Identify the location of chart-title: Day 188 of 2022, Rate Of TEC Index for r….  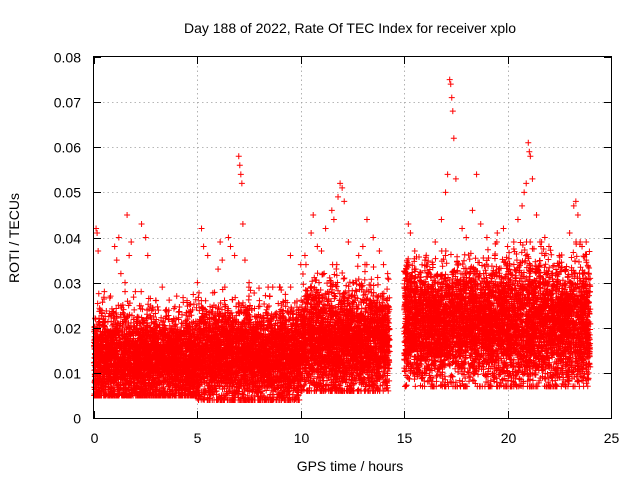
(350, 28).